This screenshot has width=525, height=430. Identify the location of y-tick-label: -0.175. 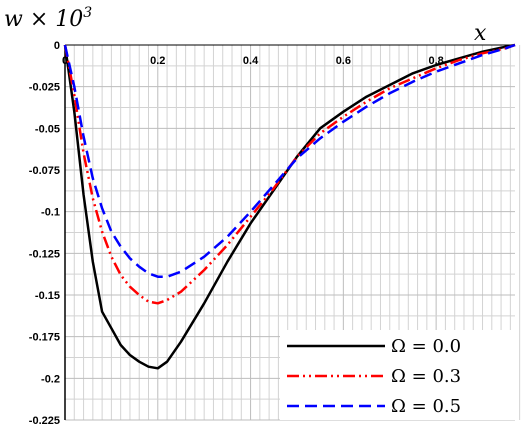
(44, 338).